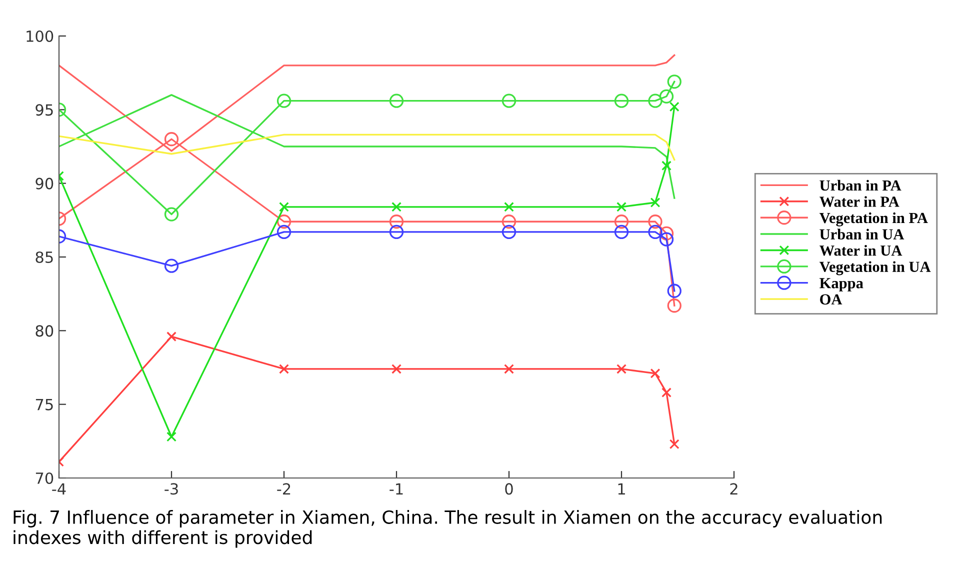  What do you see at coordinates (45, 184) in the screenshot?
I see `y-tick-label: 90` at bounding box center [45, 184].